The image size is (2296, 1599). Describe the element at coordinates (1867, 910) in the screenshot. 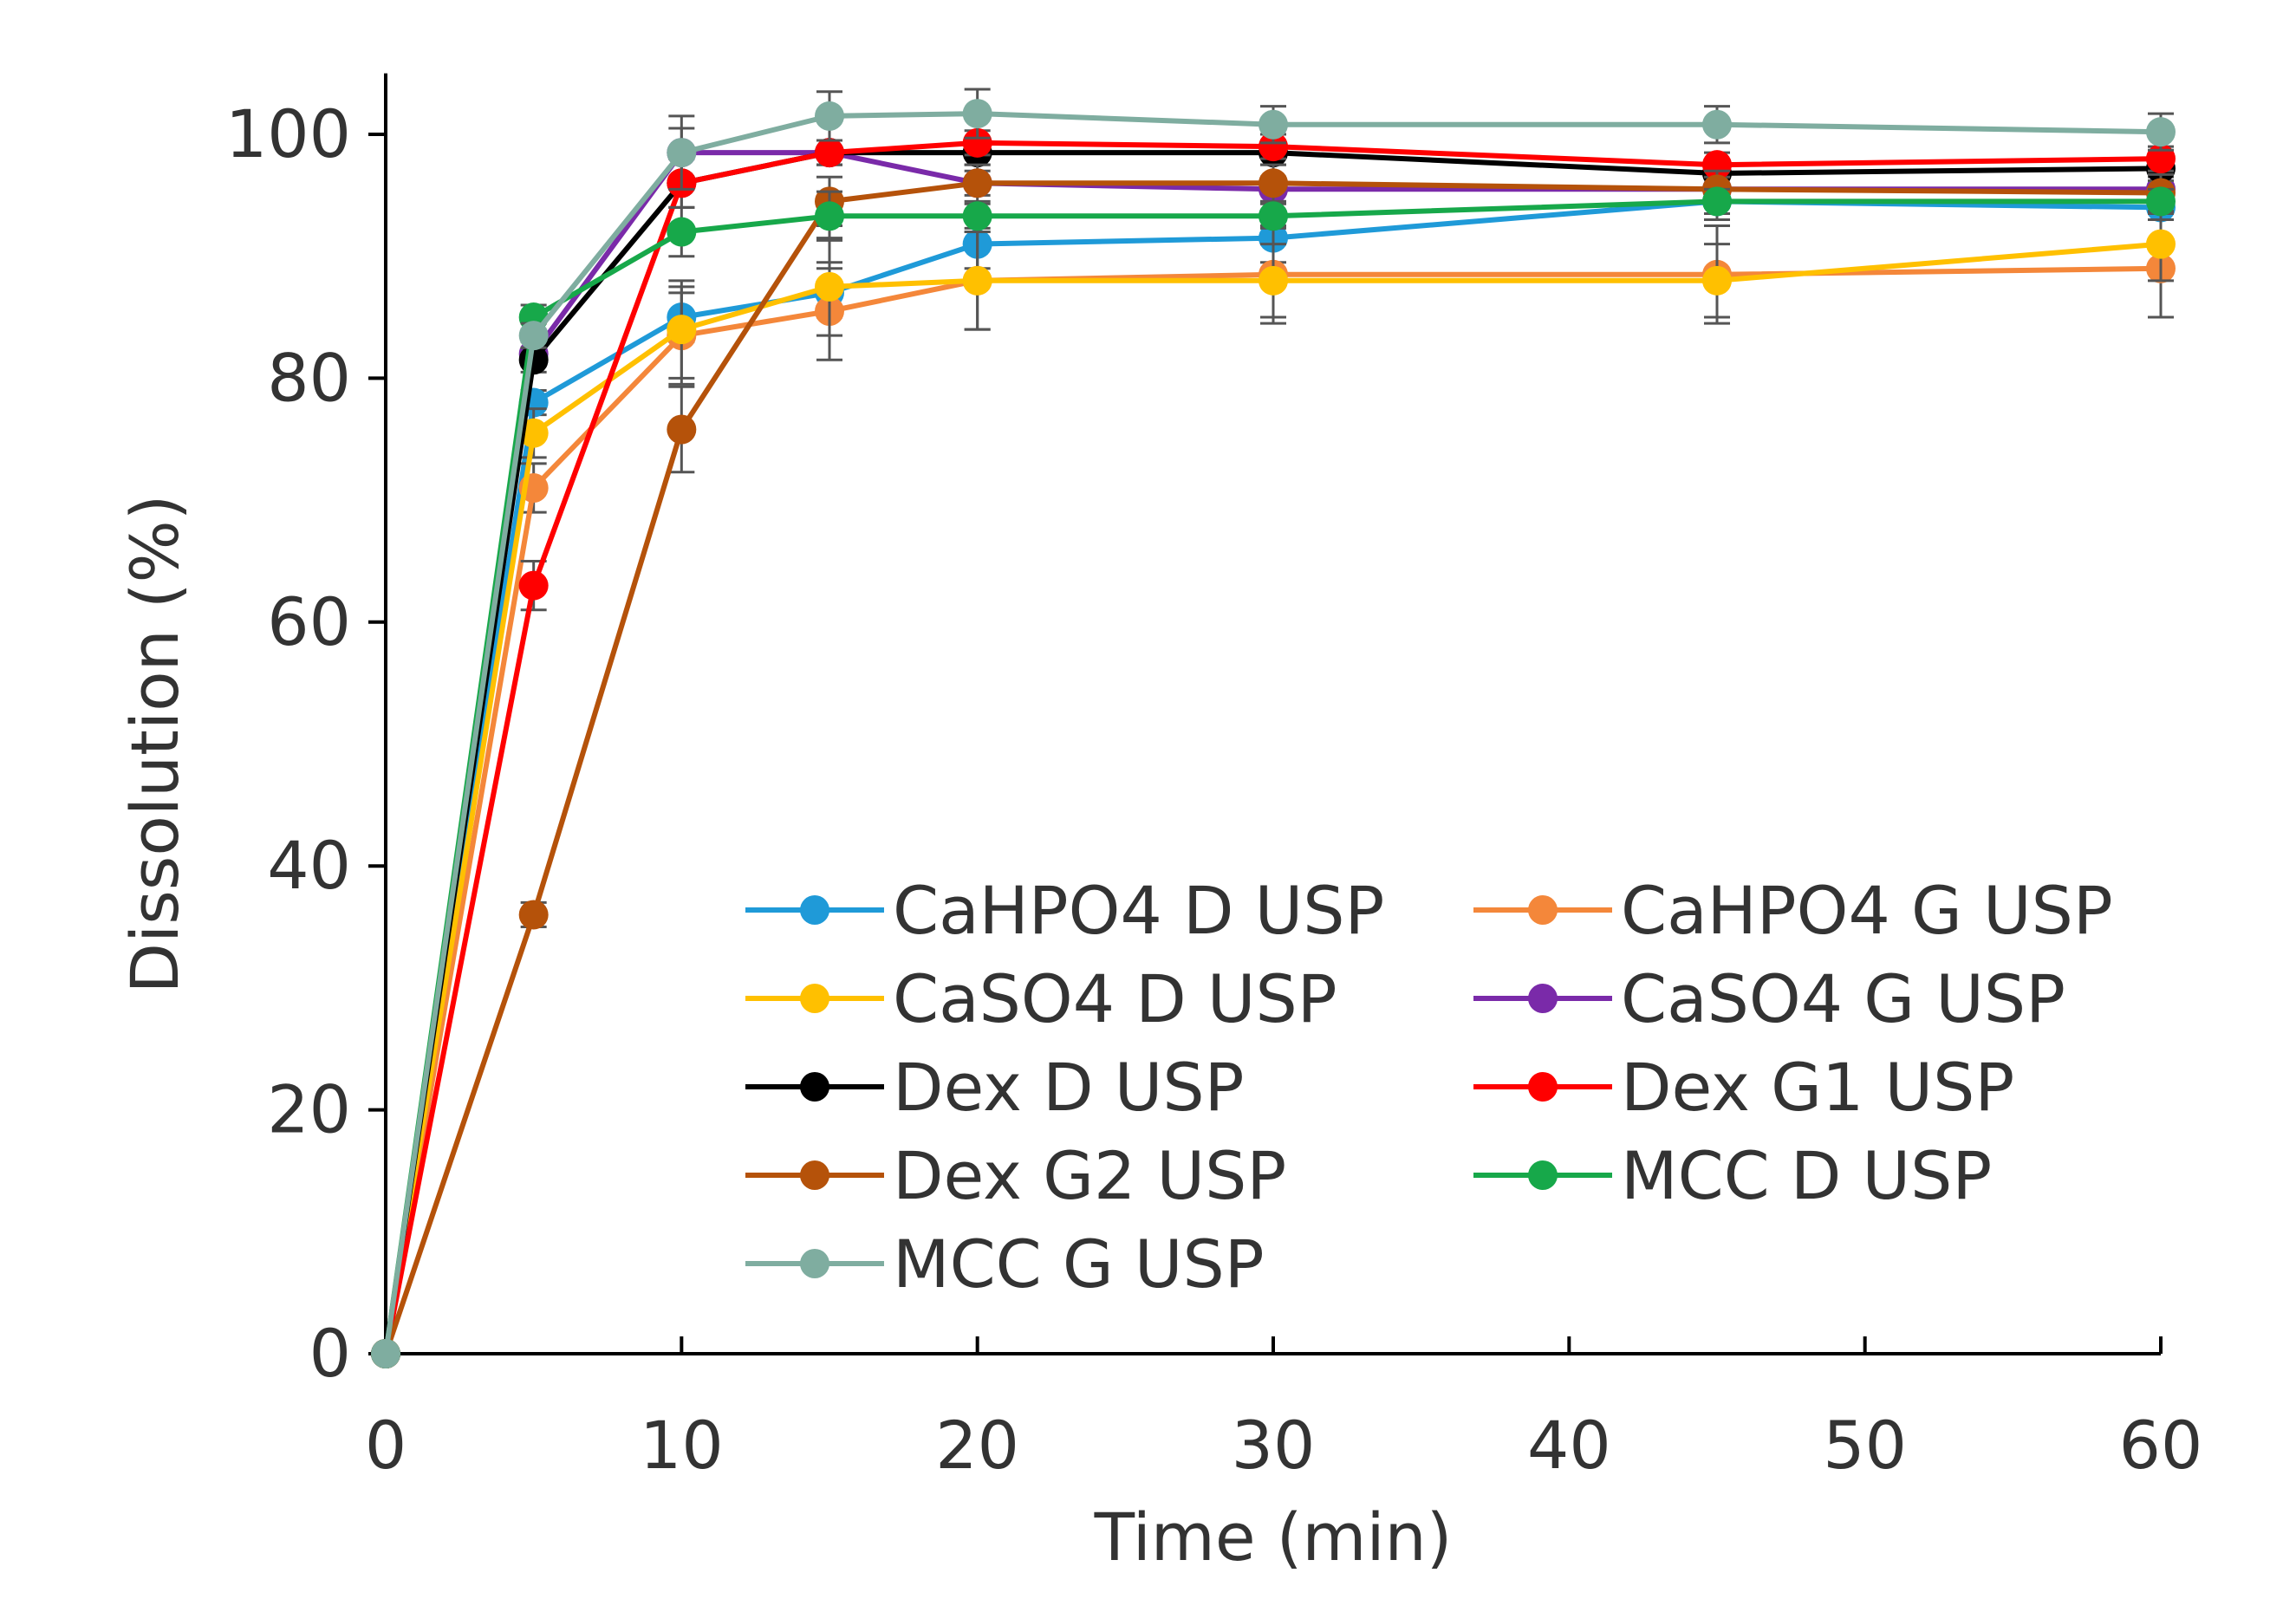

I see `legend-label: CaHPO4 G USP` at that location.